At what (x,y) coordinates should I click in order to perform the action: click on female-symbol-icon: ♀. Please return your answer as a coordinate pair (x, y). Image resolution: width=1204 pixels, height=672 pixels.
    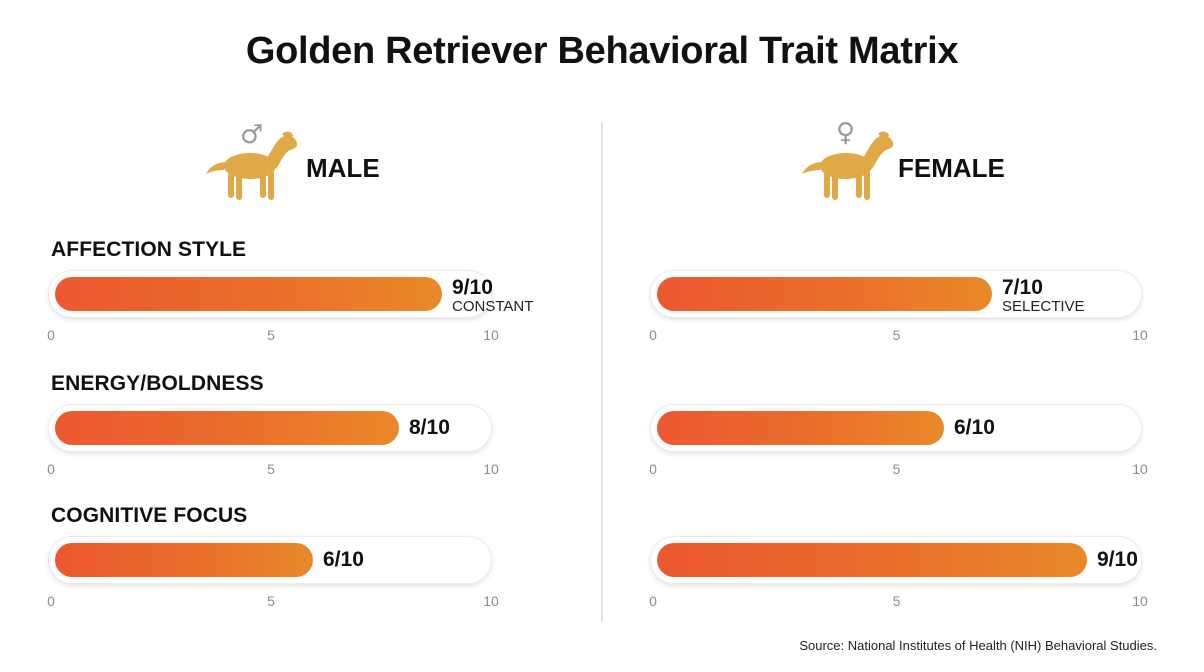
    Looking at the image, I should click on (846, 133).